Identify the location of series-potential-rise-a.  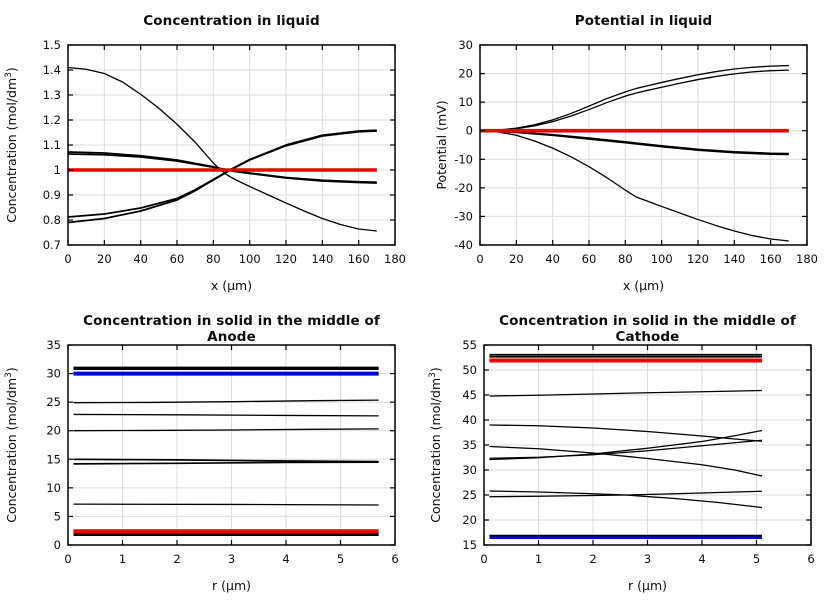
(634, 98).